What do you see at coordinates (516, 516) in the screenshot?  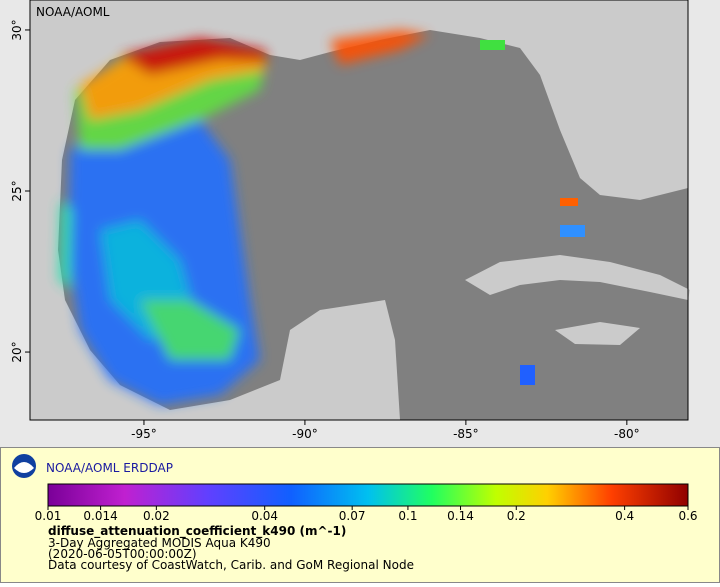 I see `colorbar-tick-label: 0.2` at bounding box center [516, 516].